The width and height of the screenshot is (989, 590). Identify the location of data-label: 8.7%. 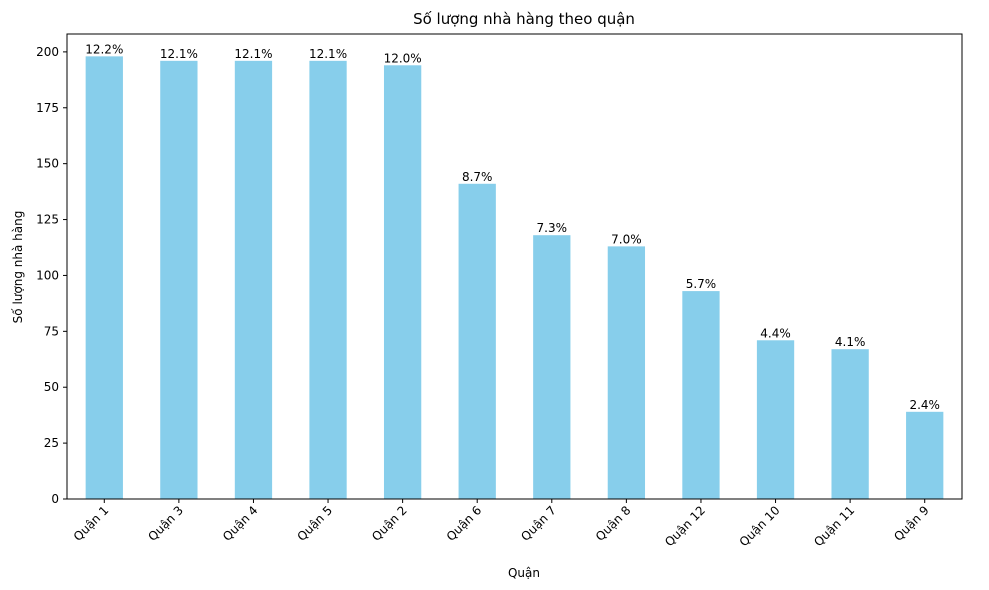
(477, 177).